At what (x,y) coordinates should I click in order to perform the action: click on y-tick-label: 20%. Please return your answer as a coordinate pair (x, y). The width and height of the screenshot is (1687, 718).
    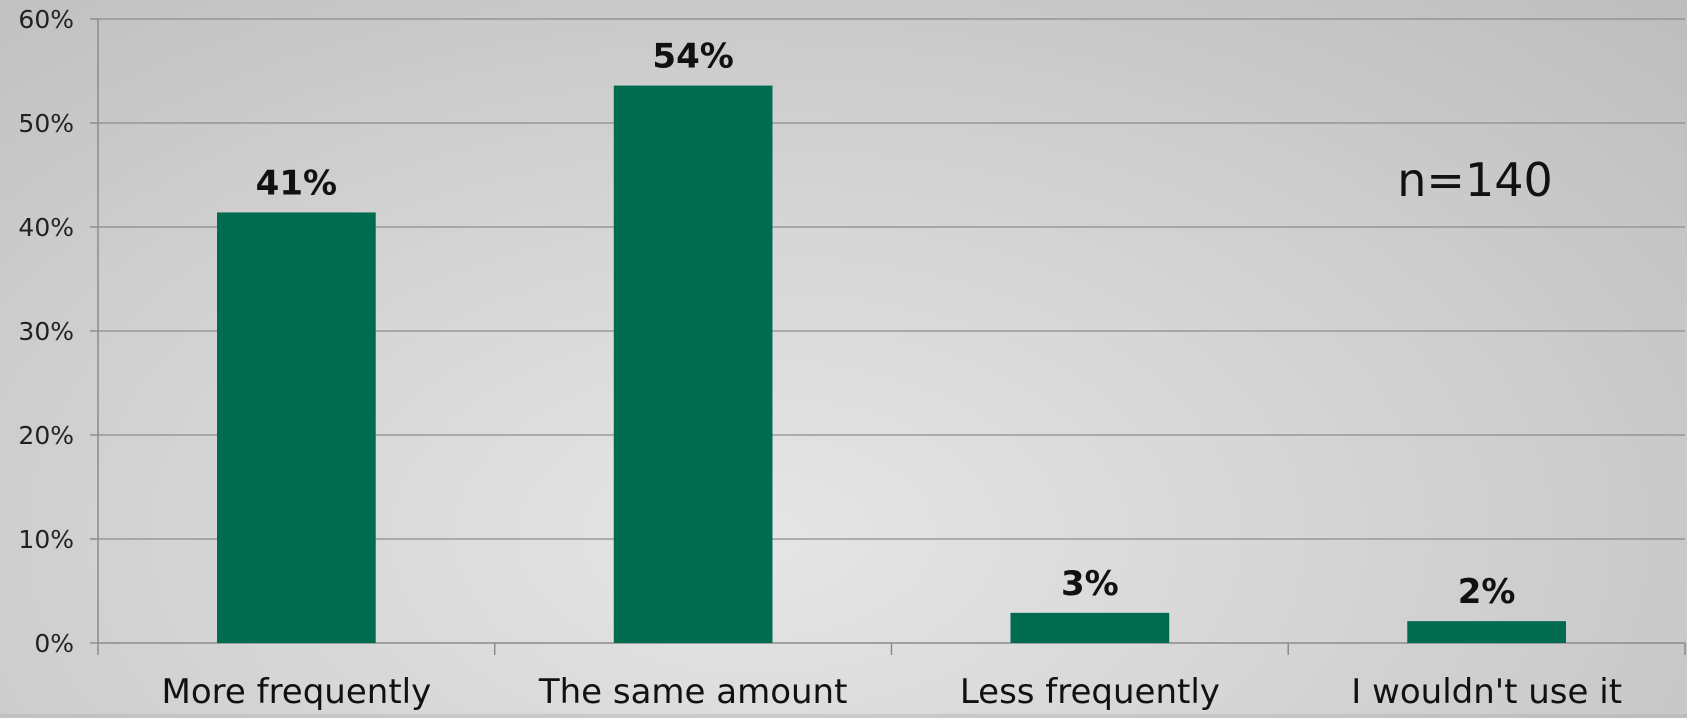
    Looking at the image, I should click on (46, 435).